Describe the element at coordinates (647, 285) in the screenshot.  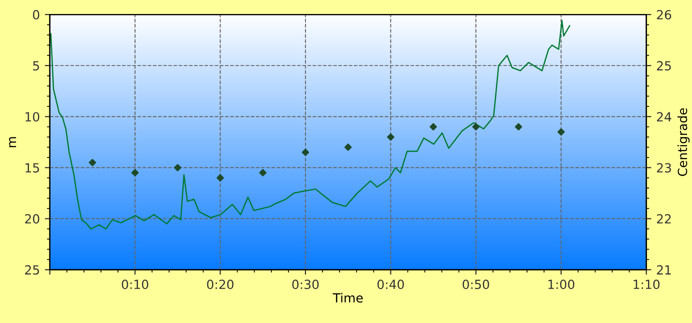
I see `x-tick-label: 1:10` at that location.